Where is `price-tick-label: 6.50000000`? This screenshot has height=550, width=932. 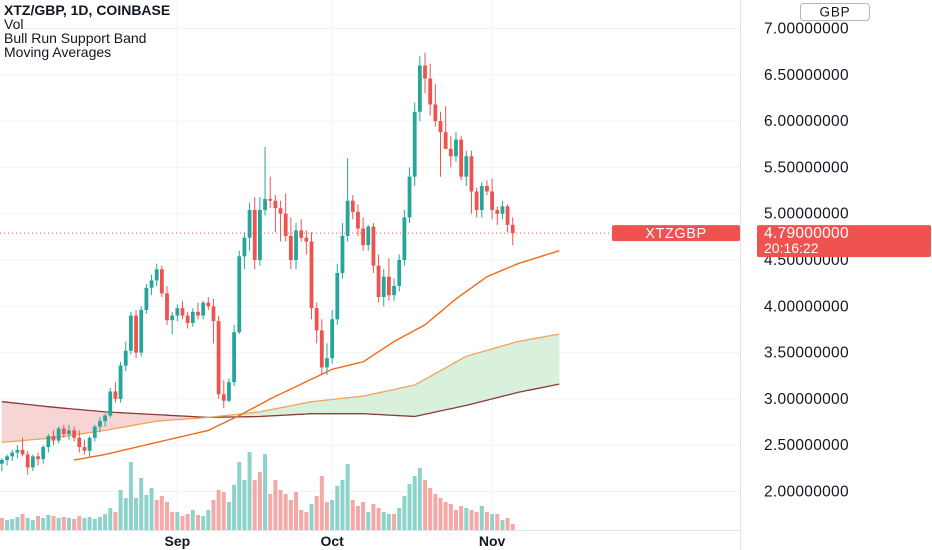 price-tick-label: 6.50000000 is located at coordinates (806, 75).